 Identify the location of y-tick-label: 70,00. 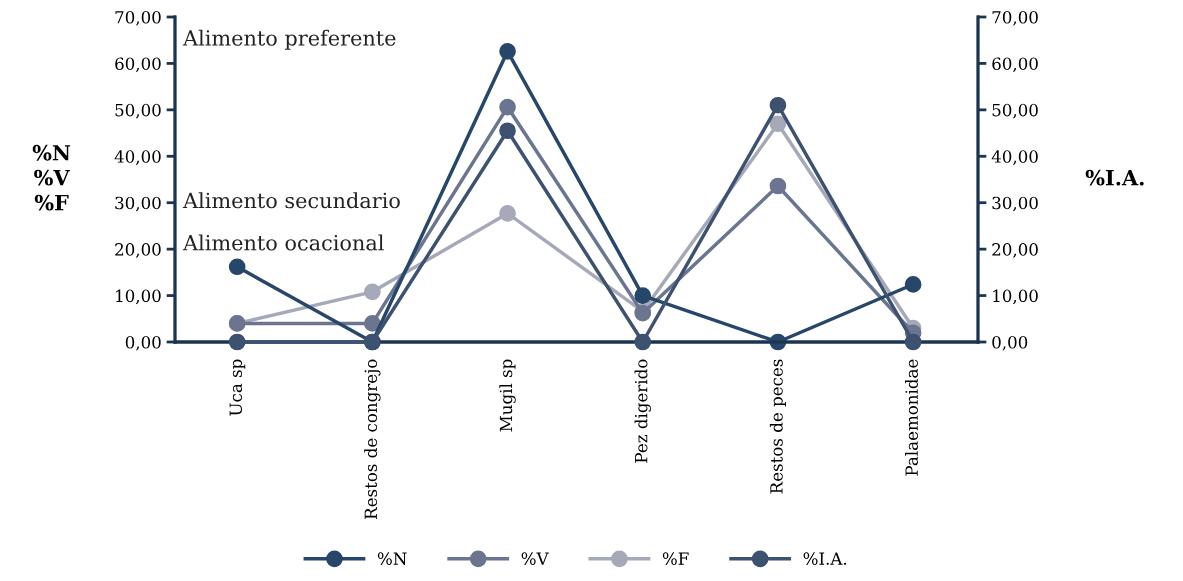
(138, 18).